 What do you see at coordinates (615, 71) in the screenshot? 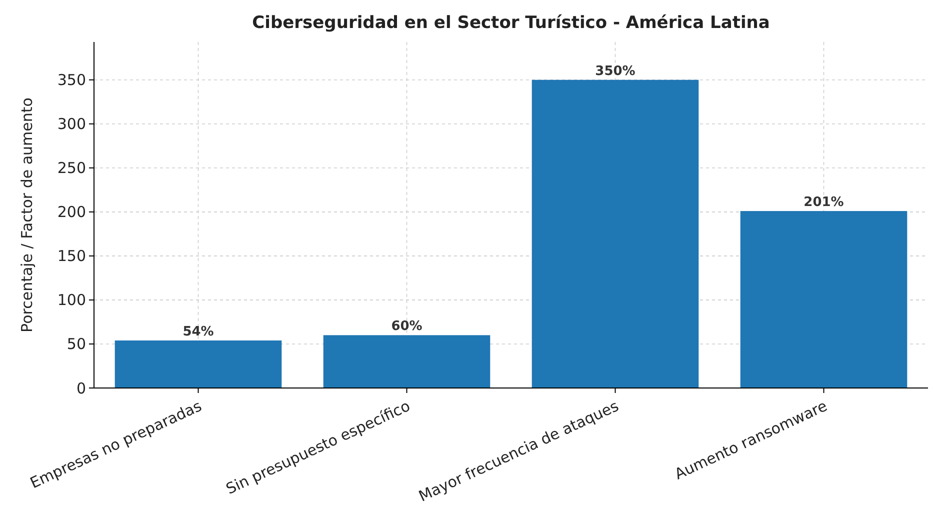
I see `data-label: 350%` at bounding box center [615, 71].